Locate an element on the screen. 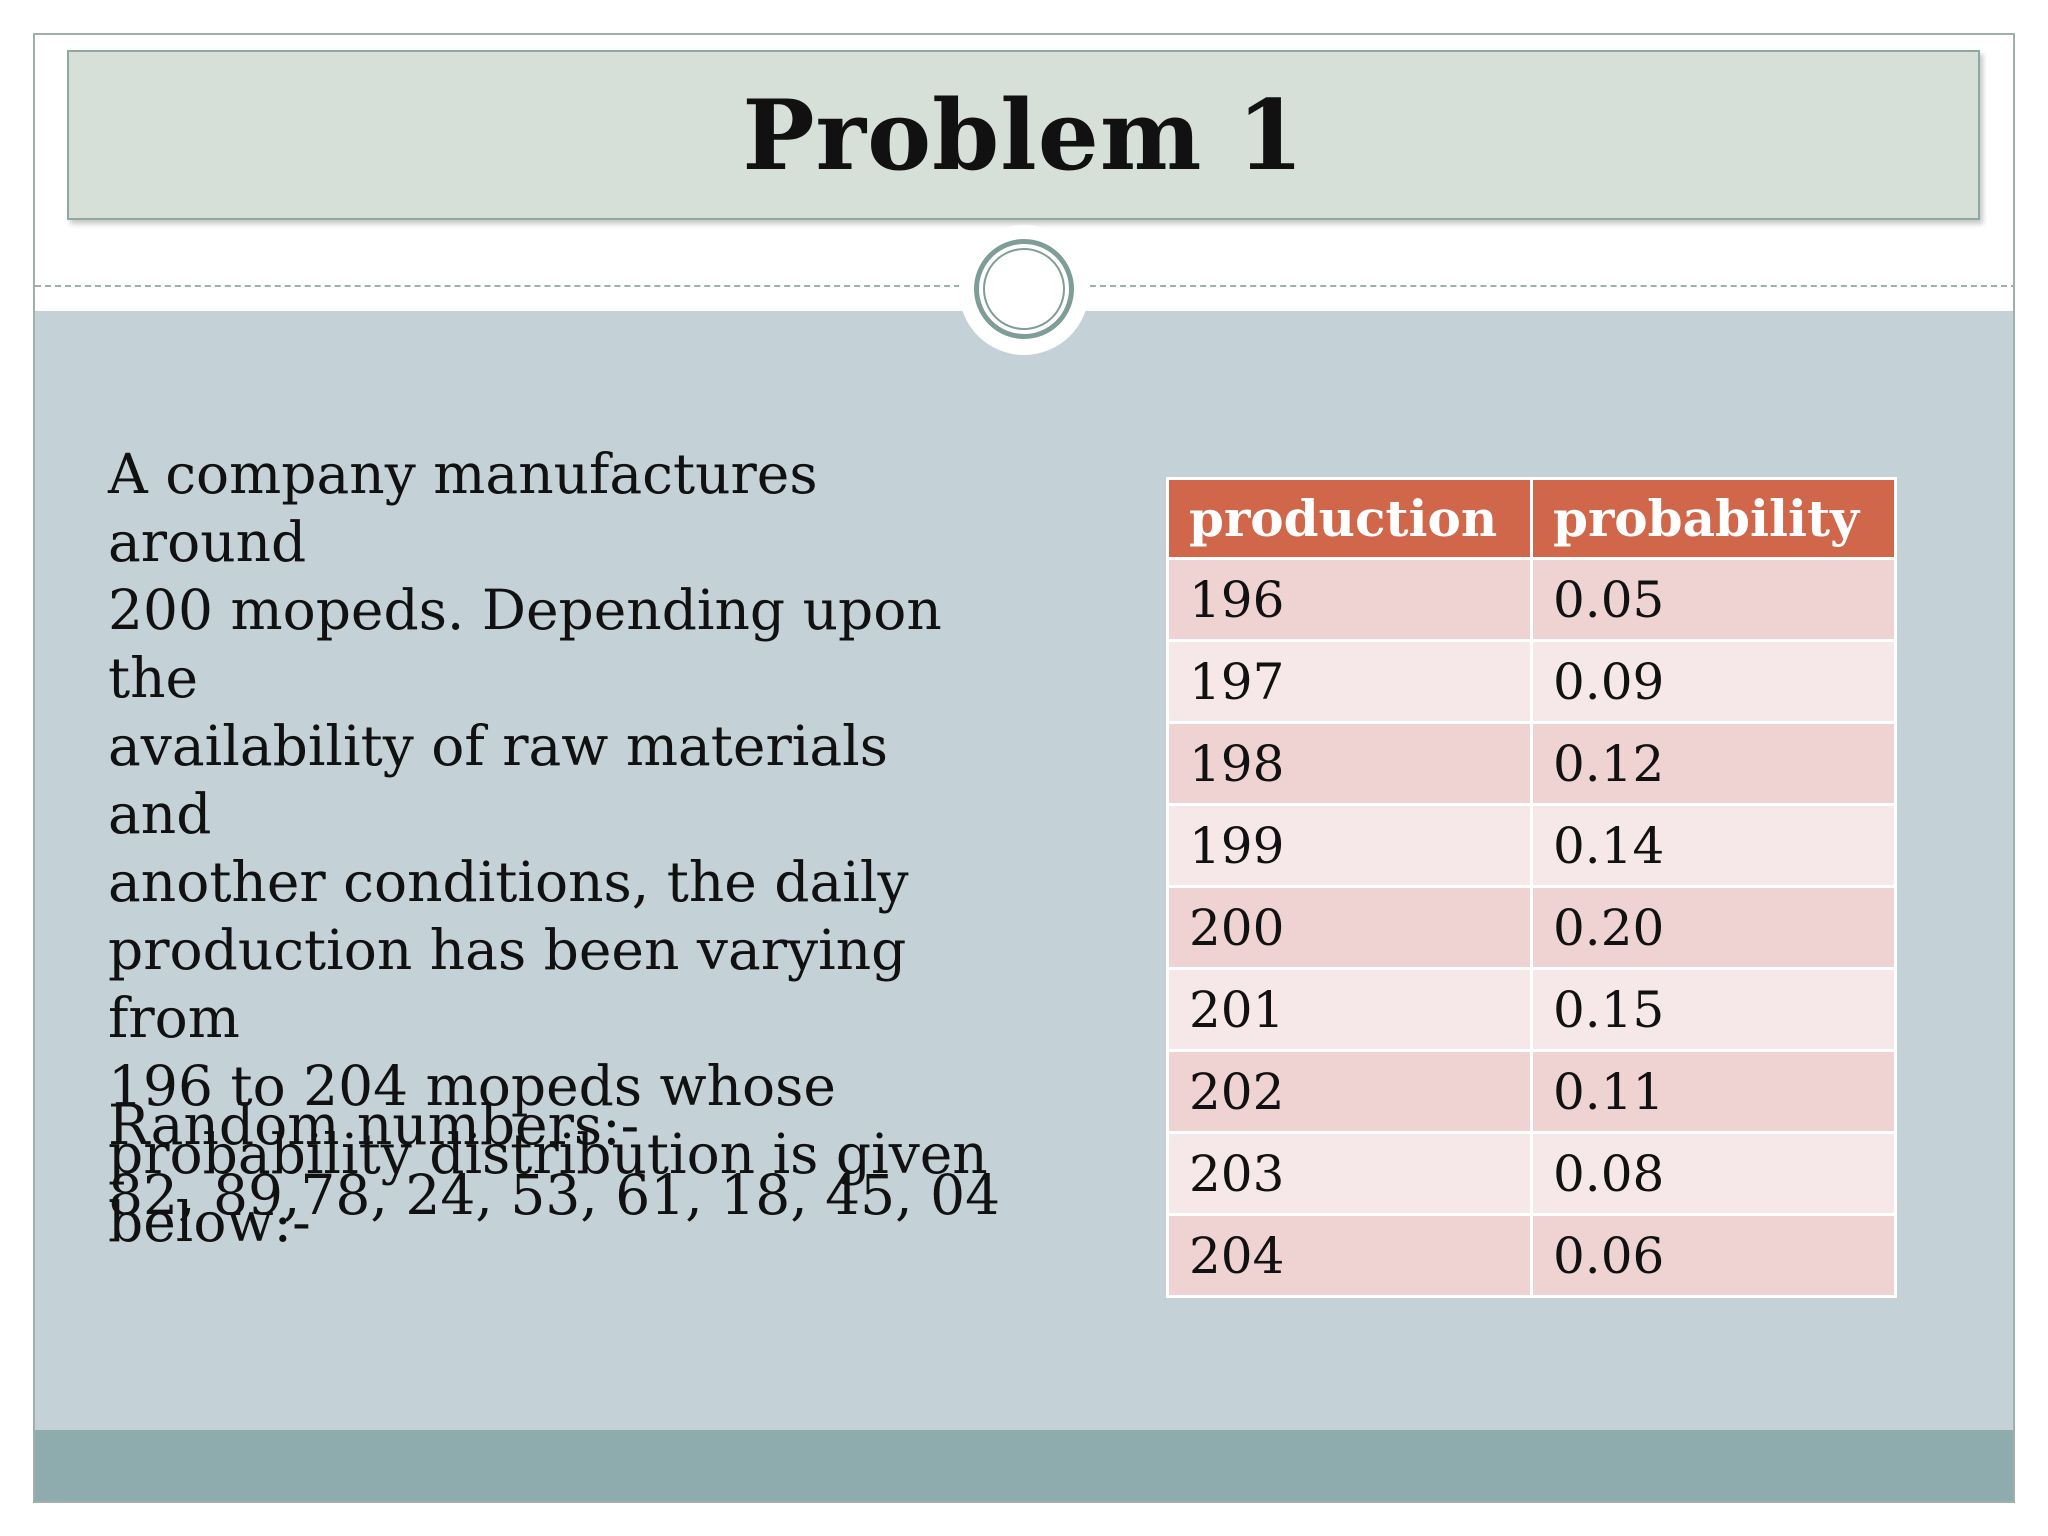 Image resolution: width=2048 pixels, height=1536 pixels. circle-ornament-inner is located at coordinates (1024, 289).